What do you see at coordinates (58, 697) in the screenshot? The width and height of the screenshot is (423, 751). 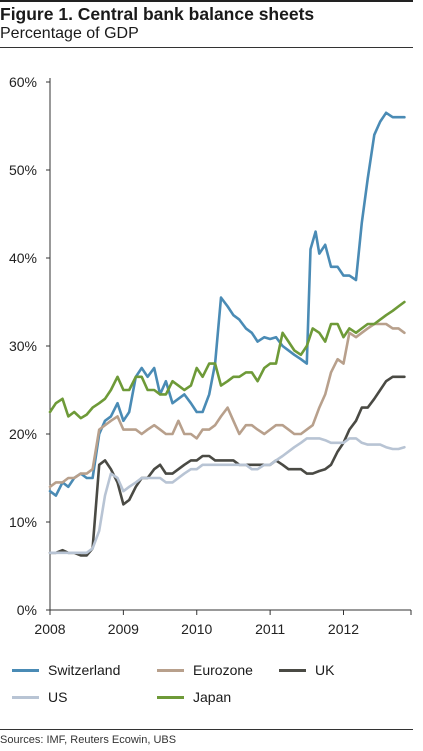 I see `legend-label-us: US` at bounding box center [58, 697].